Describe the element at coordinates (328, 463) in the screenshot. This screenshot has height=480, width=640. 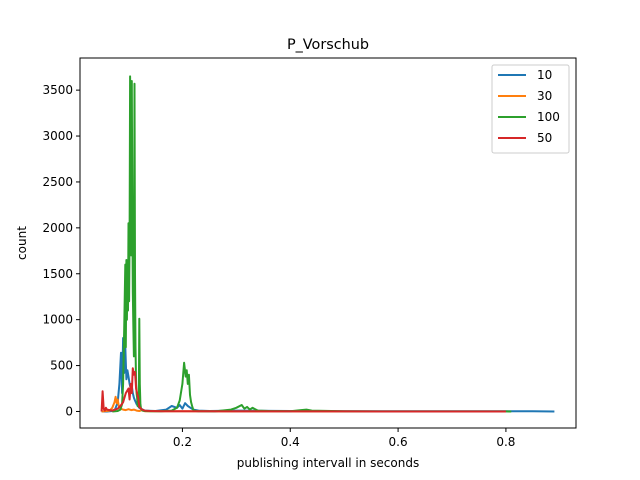
I see `x-axis-label: publishing intervall in seconds` at that location.